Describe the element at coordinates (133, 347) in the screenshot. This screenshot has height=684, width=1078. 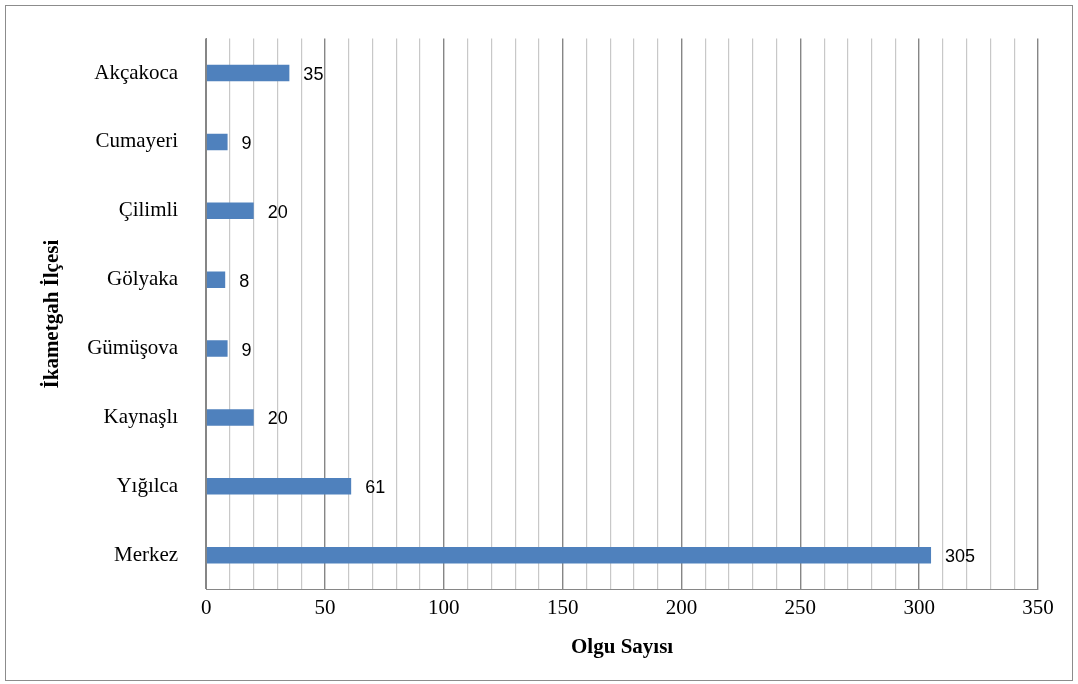
I see `y-tick-label: Gümüşova` at that location.